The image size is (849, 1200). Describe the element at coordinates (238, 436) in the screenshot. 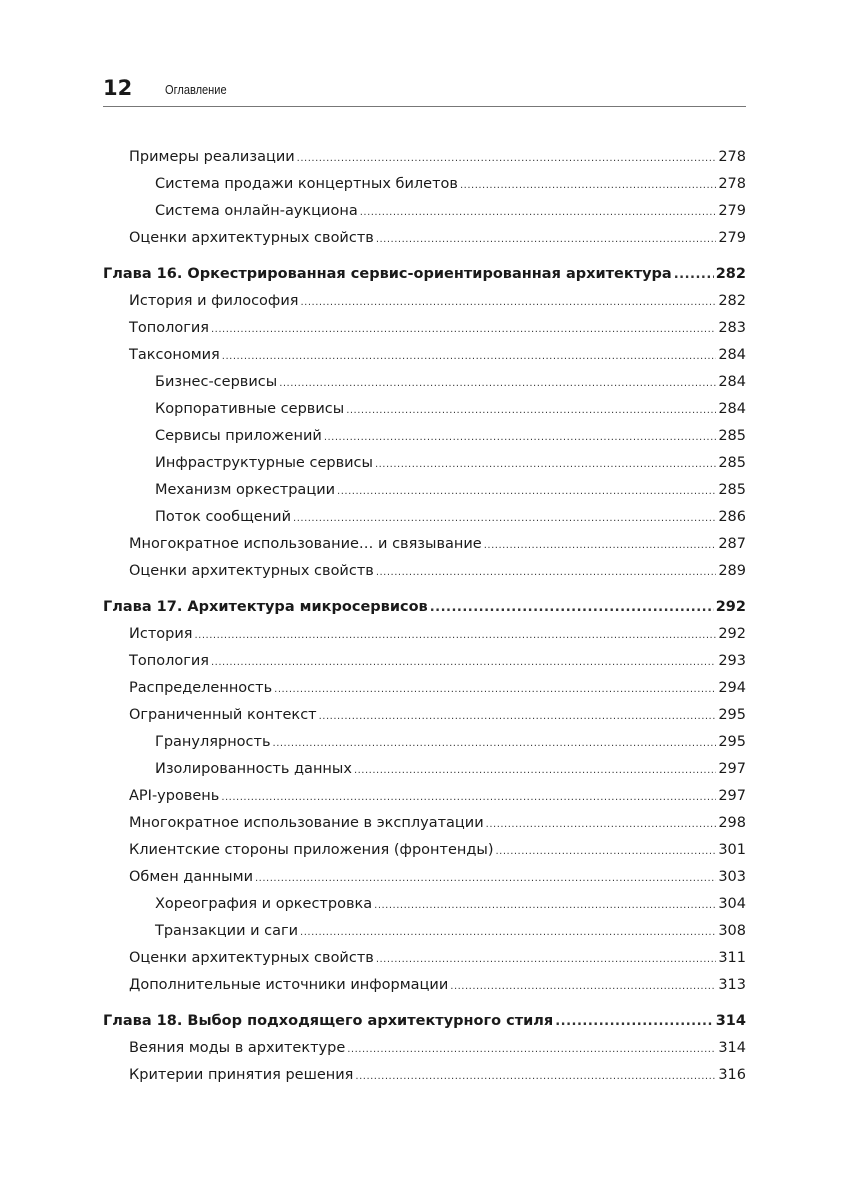

I see `toc-entry-title: Сервисы приложений` at that location.